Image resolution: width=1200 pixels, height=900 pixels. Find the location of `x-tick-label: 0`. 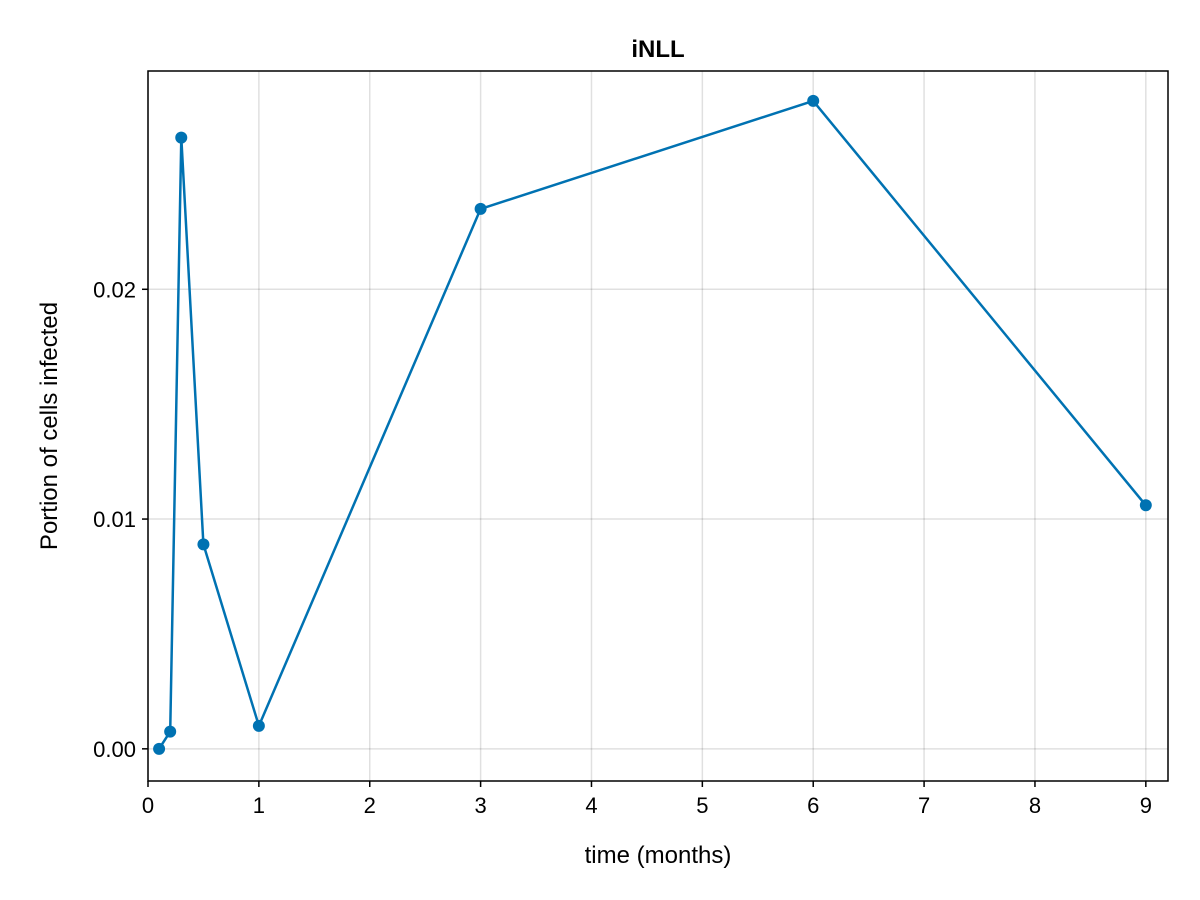

x-tick-label: 0 is located at coordinates (148, 805).